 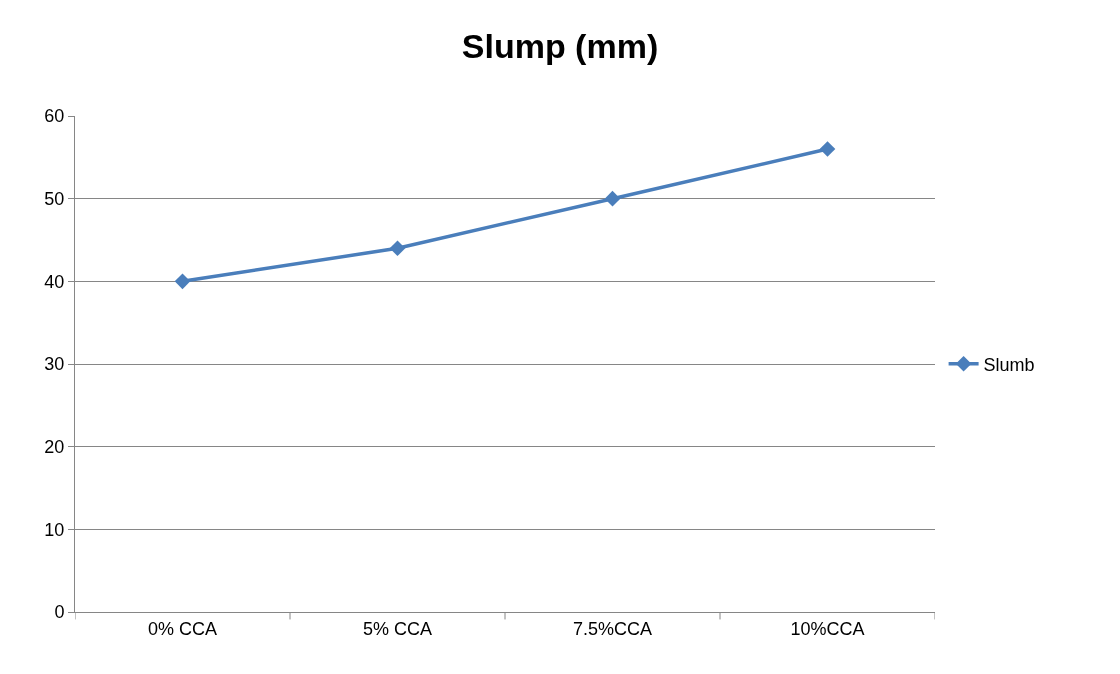 What do you see at coordinates (560, 45) in the screenshot?
I see `chart-title: Slump (mm)` at bounding box center [560, 45].